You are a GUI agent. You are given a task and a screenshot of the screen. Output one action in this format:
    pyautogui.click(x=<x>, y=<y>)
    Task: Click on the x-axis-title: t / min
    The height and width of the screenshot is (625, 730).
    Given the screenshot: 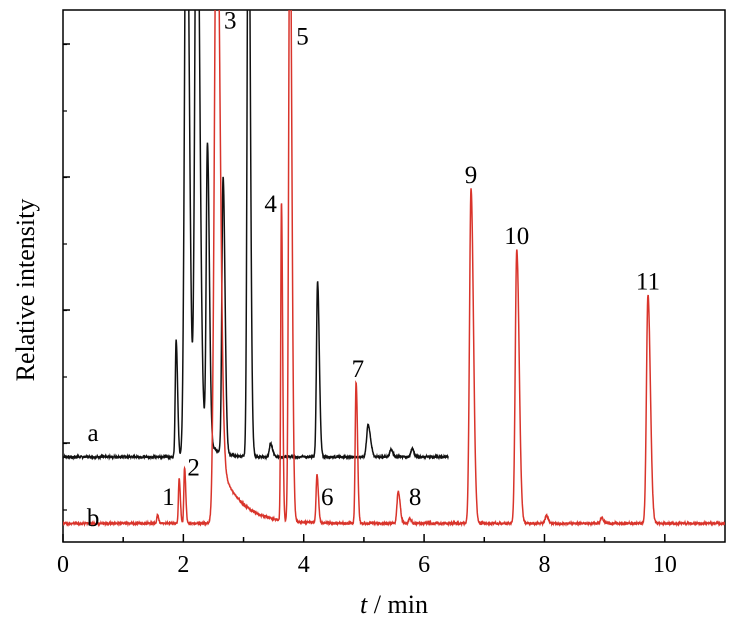 What is the action you would take?
    pyautogui.click(x=394, y=604)
    